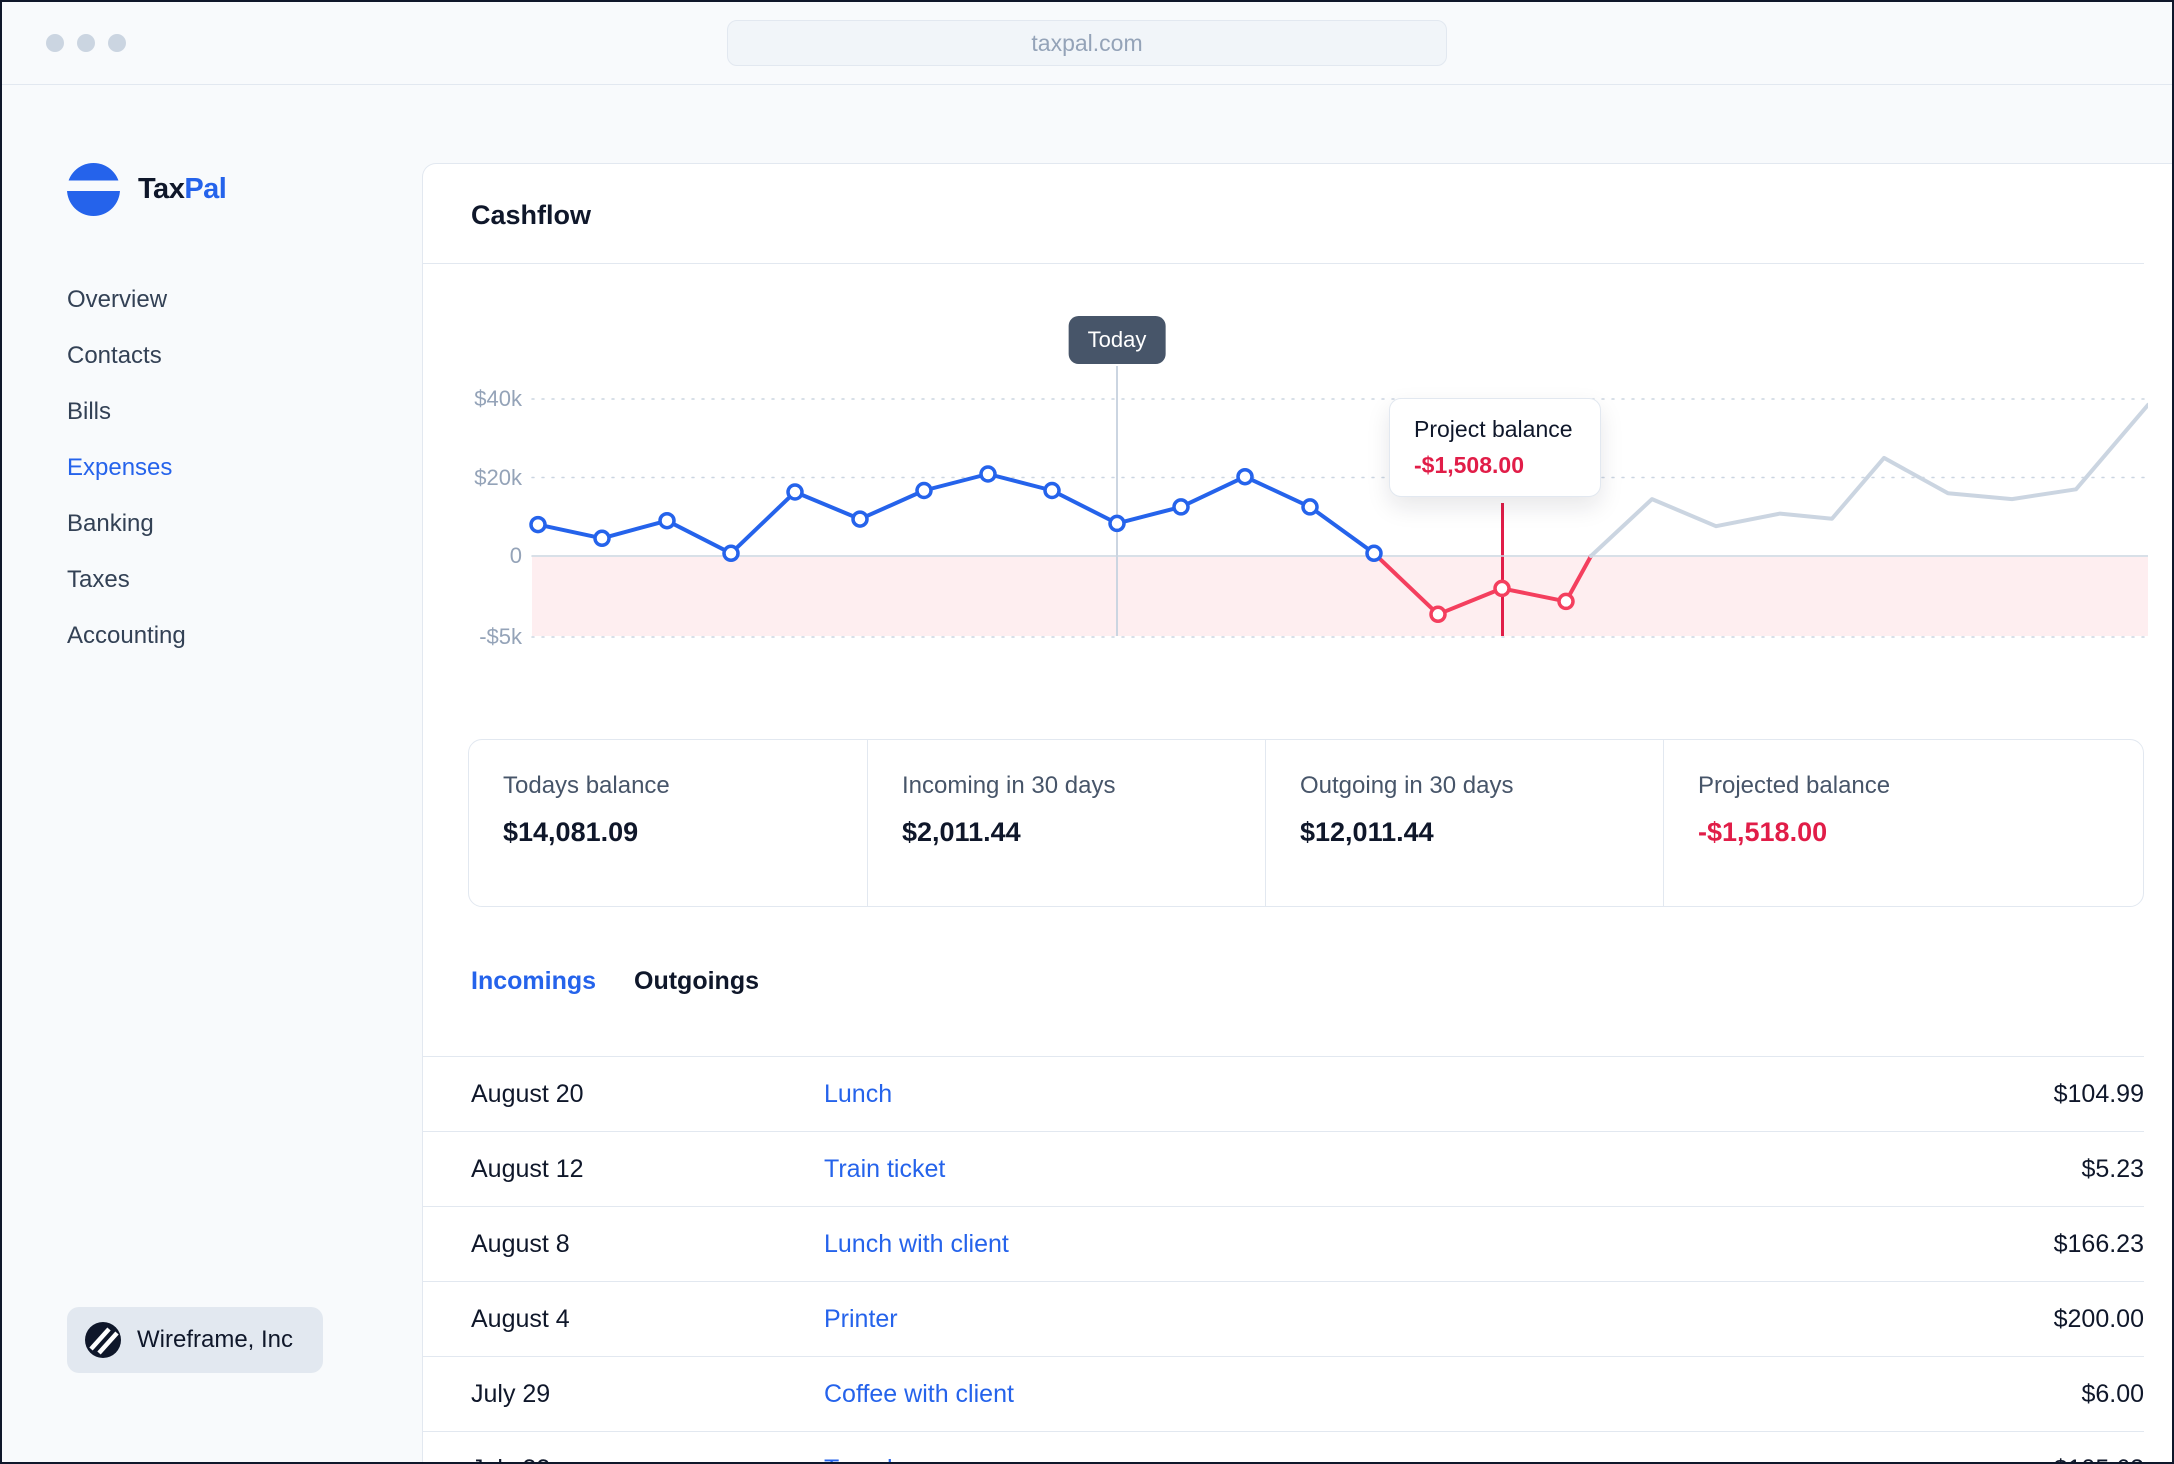 Image resolution: width=2174 pixels, height=1464 pixels. I want to click on sidebar-item-banking: Banking, so click(110, 523).